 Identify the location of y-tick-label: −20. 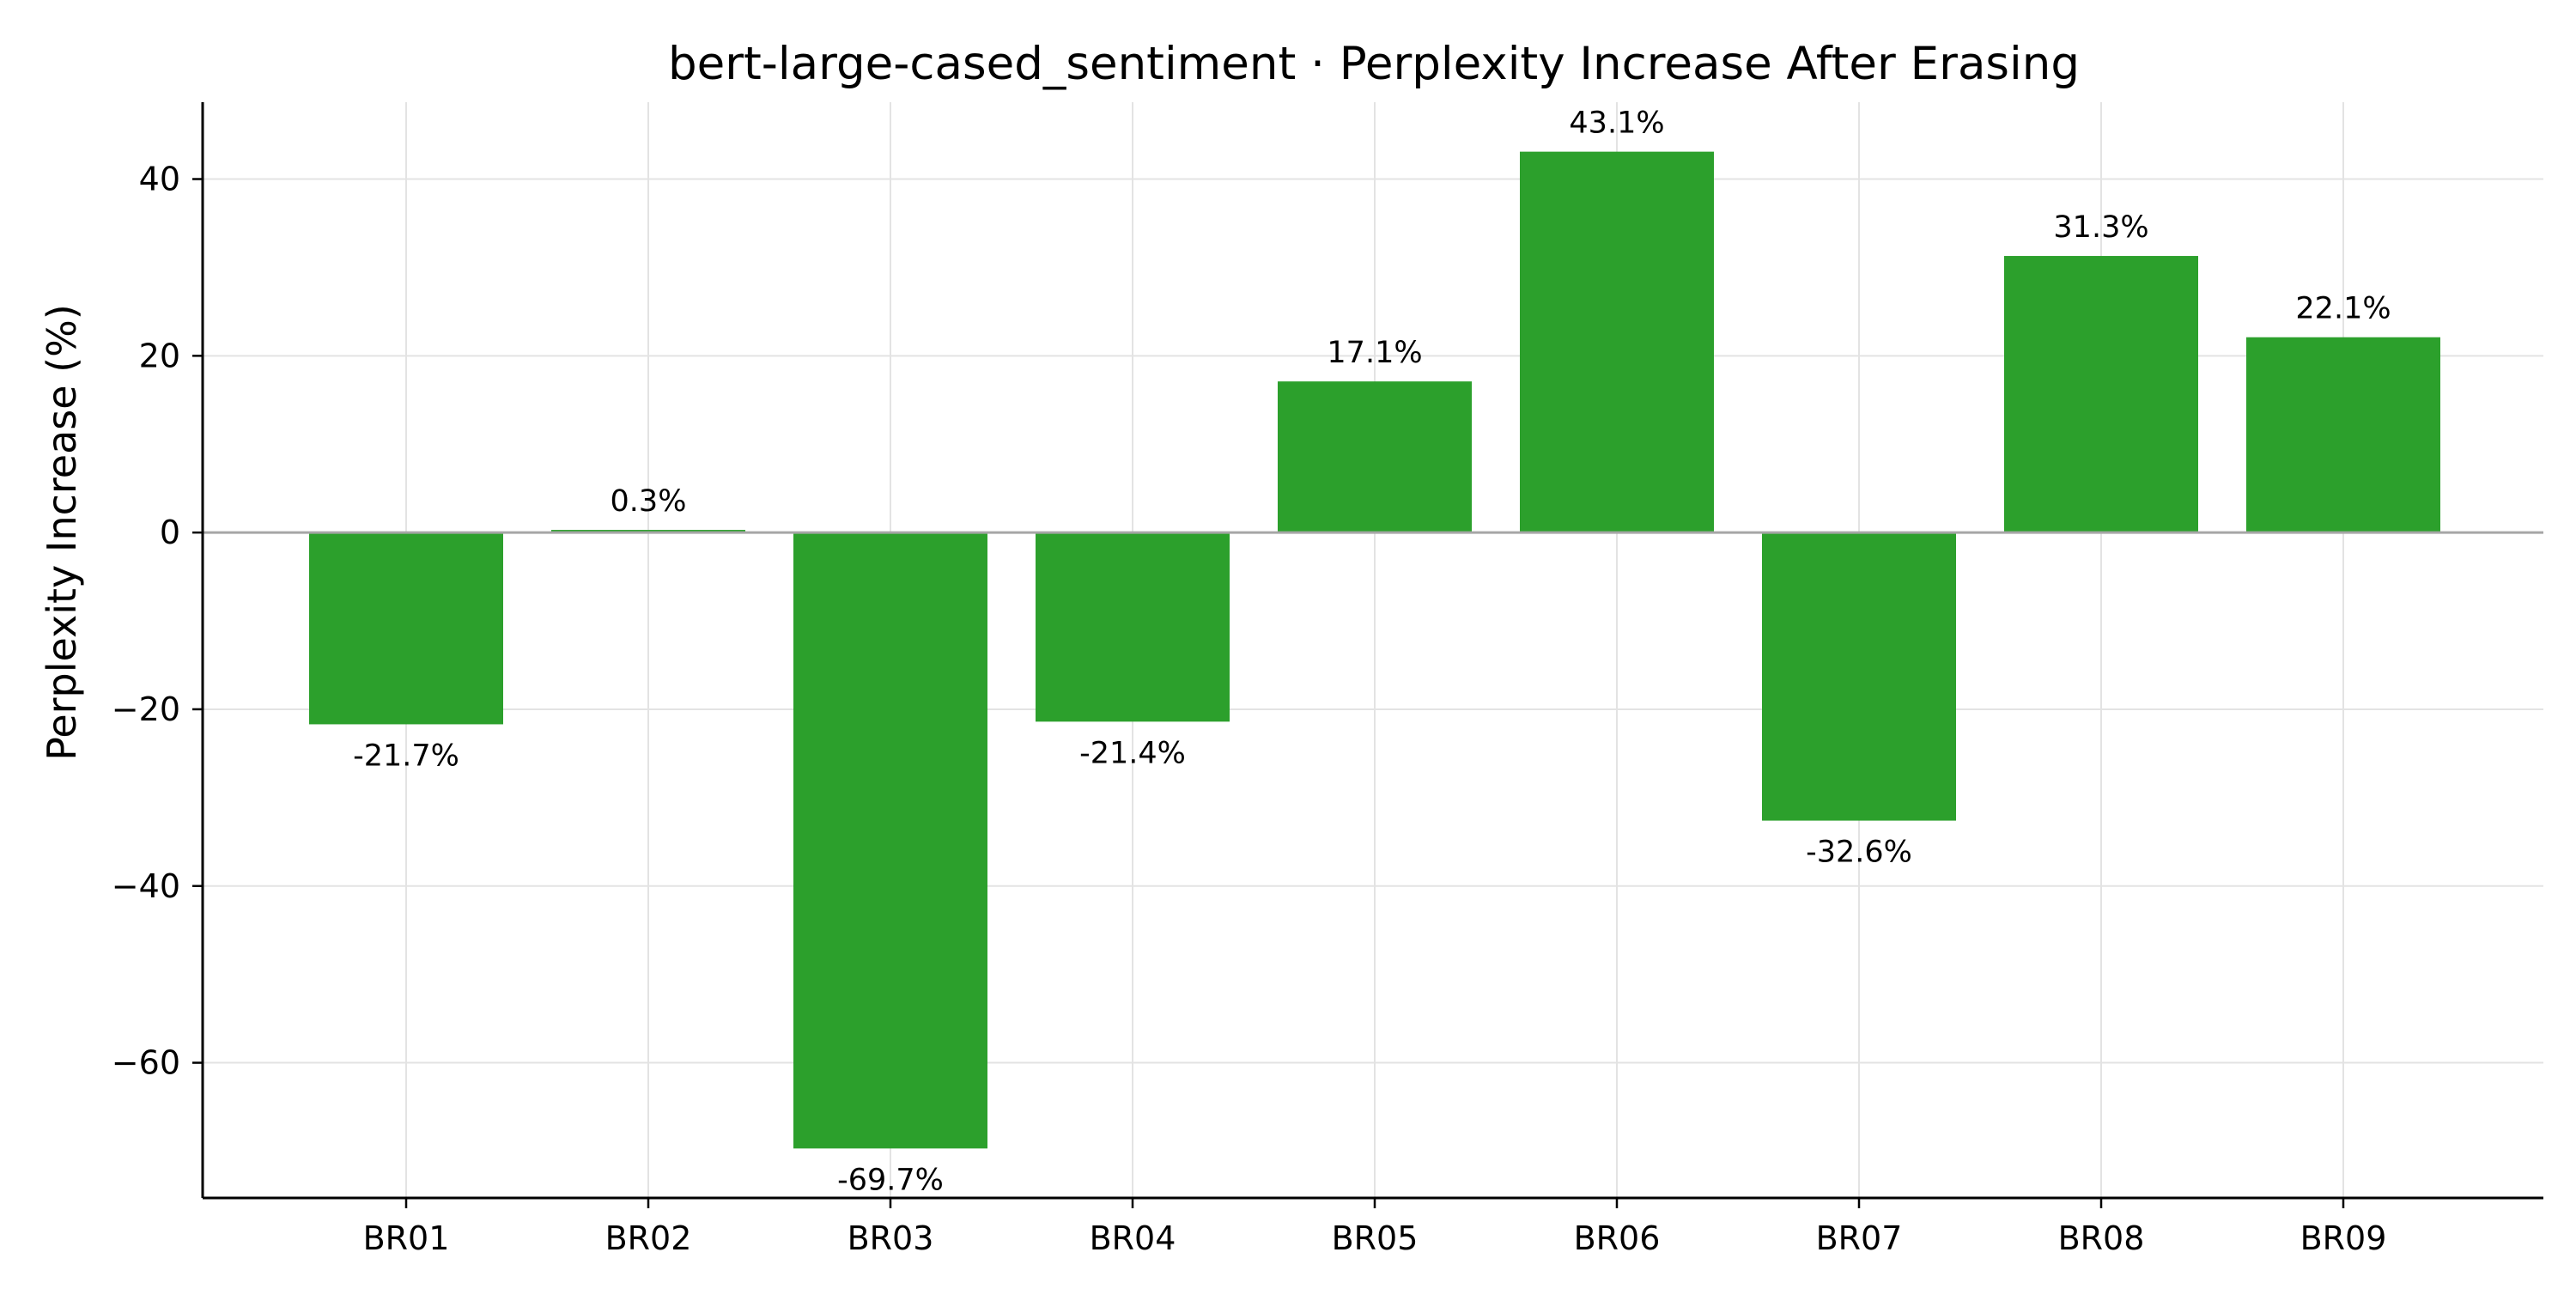
(146, 709).